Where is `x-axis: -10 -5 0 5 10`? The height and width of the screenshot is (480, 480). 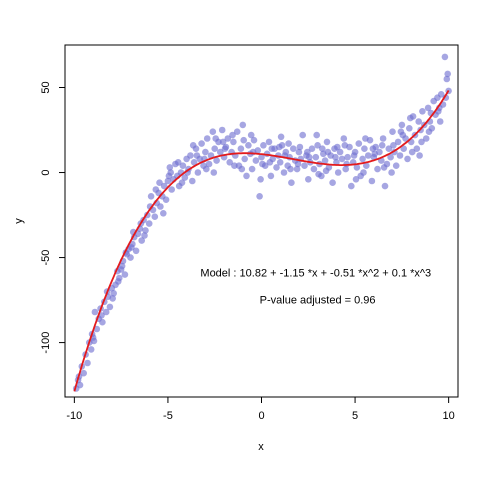
x-axis: -10 -5 0 5 10 is located at coordinates (260, 409).